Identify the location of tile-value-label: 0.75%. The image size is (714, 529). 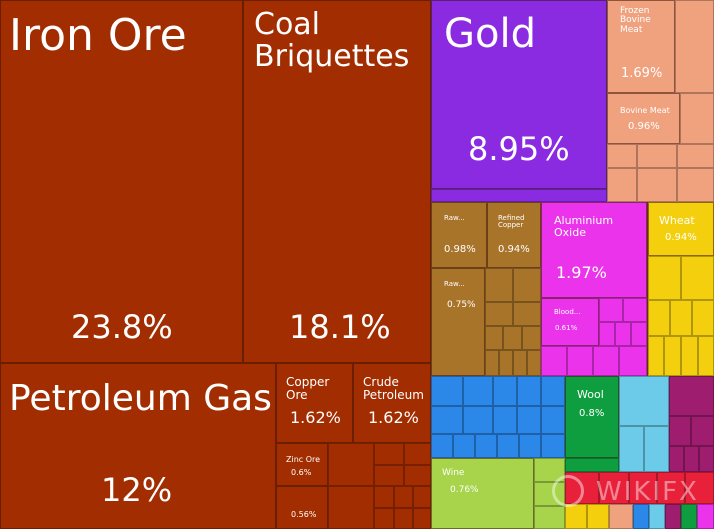
(461, 305).